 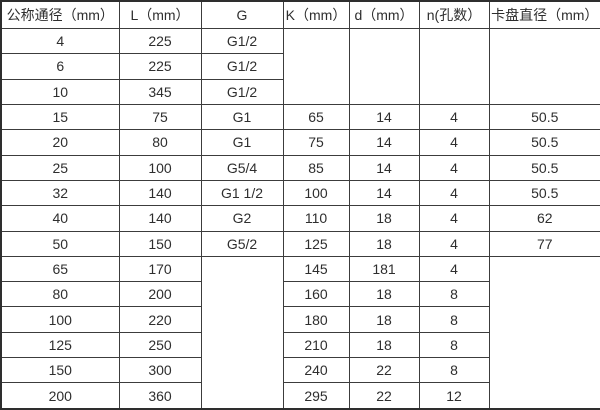 I want to click on table-row: 32 140 G1 1/2 100 14 4 50.5, so click(x=300, y=193).